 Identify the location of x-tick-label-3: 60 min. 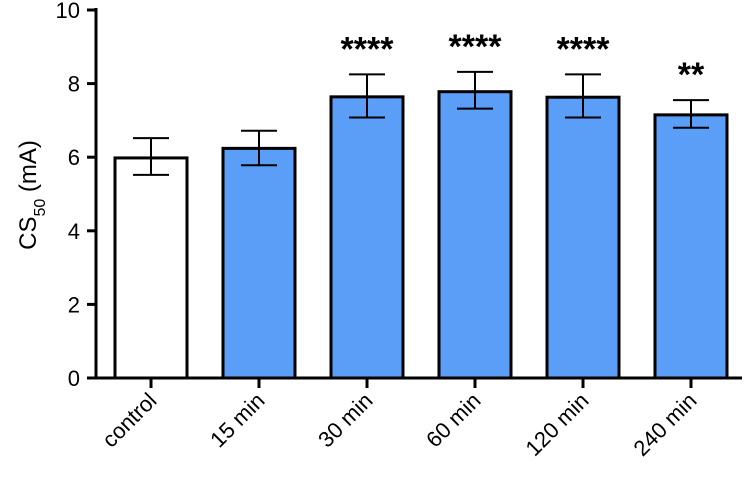
(453, 420).